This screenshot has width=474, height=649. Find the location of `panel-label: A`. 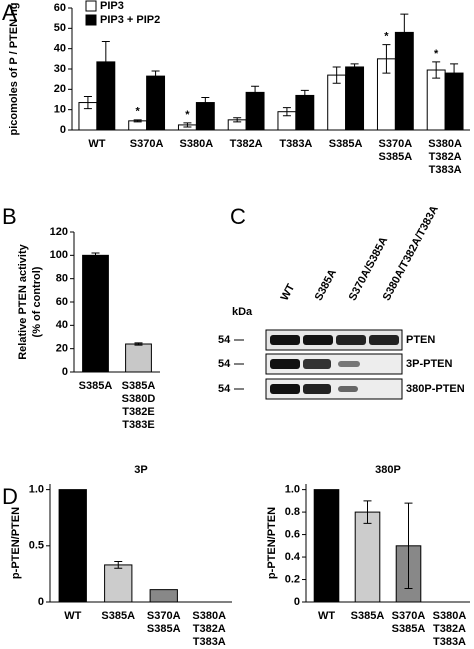

panel-label: A is located at coordinates (9, 12).